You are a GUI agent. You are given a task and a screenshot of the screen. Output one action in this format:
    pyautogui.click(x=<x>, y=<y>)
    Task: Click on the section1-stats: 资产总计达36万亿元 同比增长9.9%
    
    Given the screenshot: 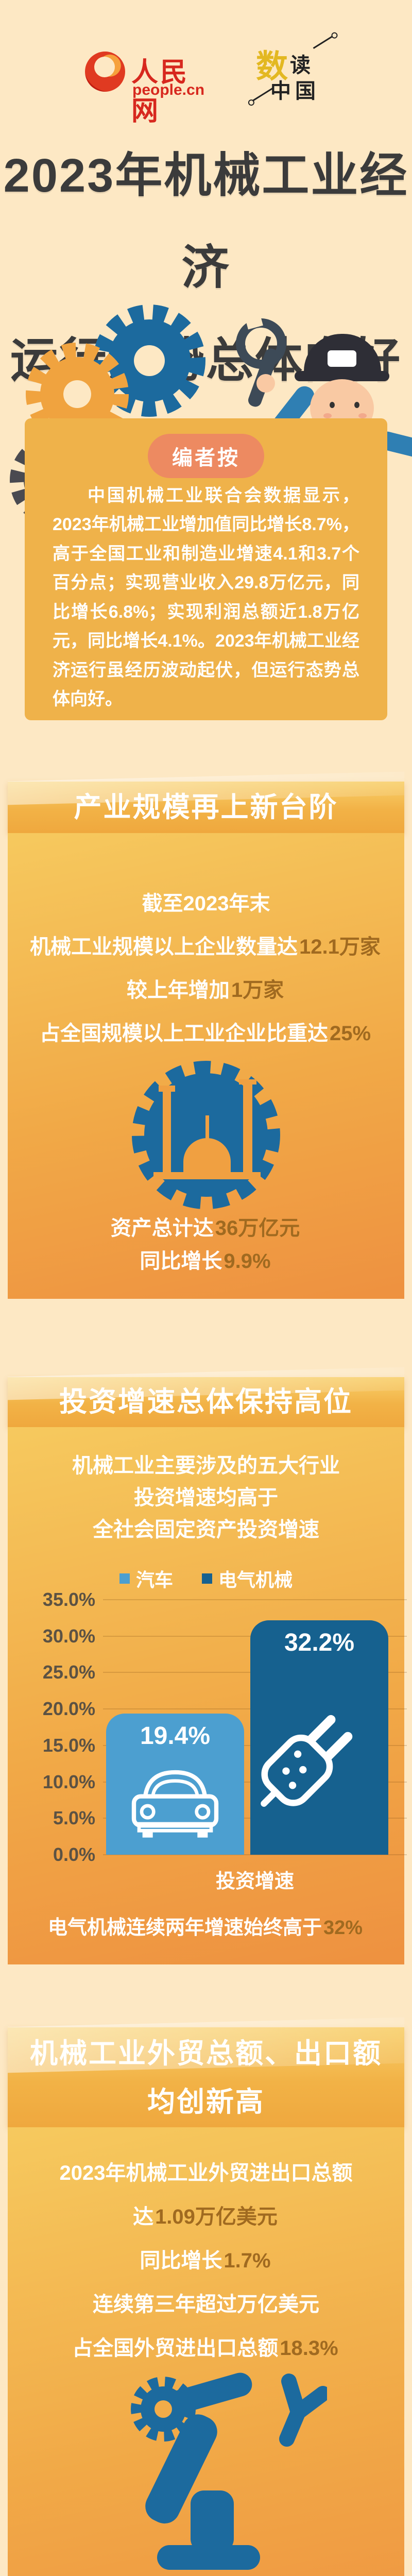 What is the action you would take?
    pyautogui.click(x=206, y=1245)
    